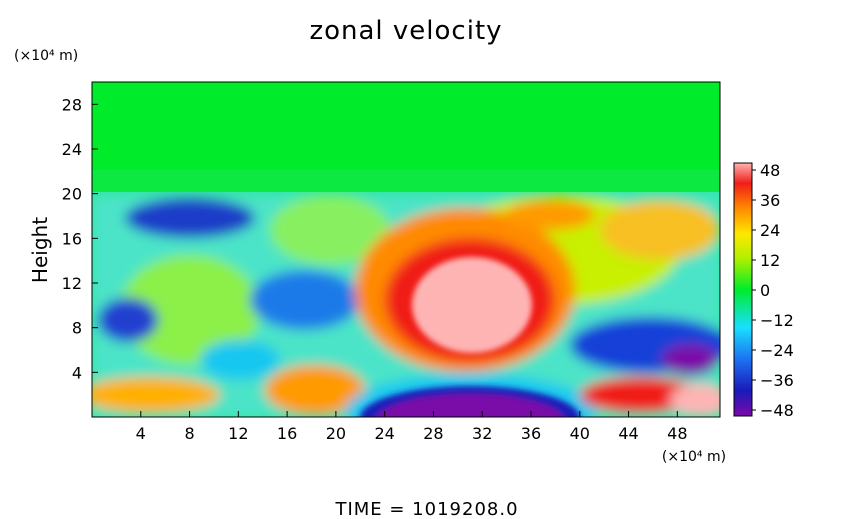 The height and width of the screenshot is (519, 854). What do you see at coordinates (72, 104) in the screenshot?
I see `y-tick-label: 28` at bounding box center [72, 104].